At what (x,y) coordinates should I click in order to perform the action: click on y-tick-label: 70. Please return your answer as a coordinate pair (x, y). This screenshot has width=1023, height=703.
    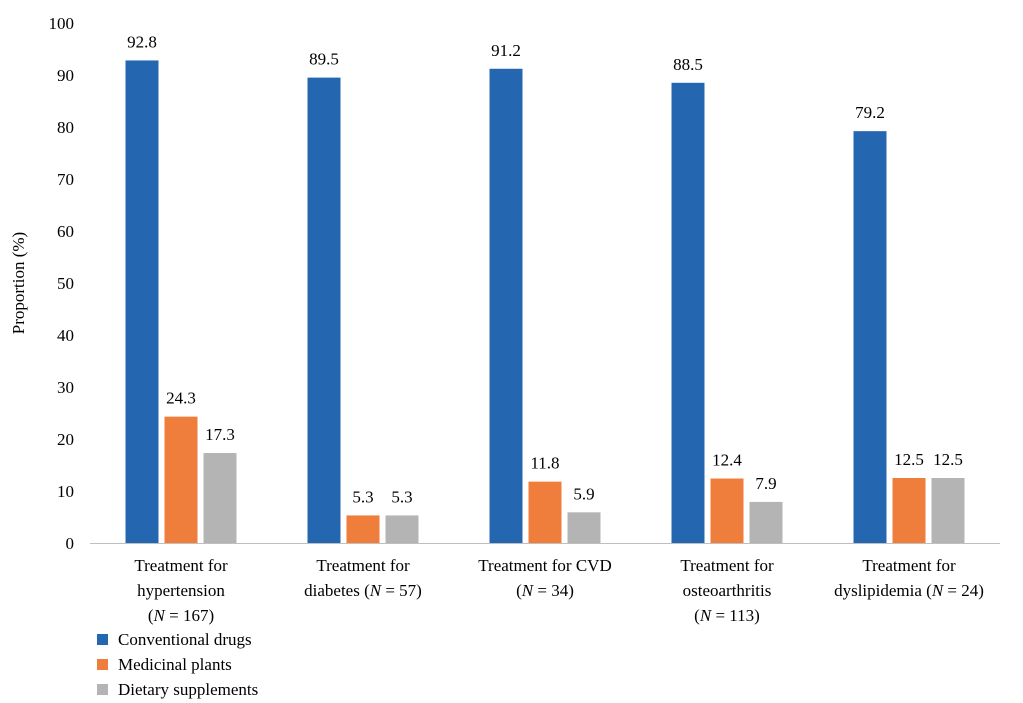
    Looking at the image, I should click on (65, 179).